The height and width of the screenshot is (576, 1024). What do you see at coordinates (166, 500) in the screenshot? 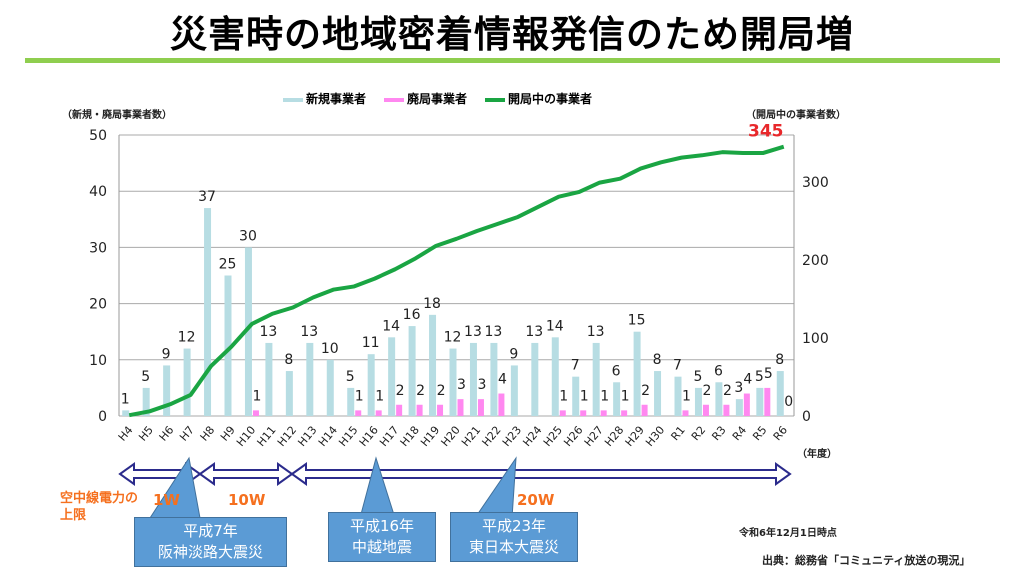
I see `power-period-1w: 1W` at bounding box center [166, 500].